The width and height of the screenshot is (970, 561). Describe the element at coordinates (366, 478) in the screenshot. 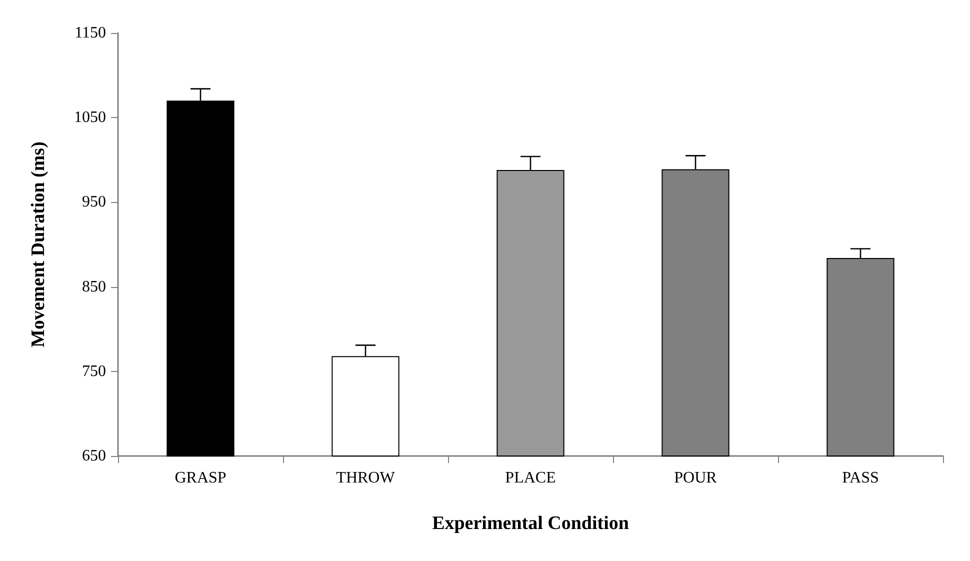

I see `x-tick-label: THROW` at that location.